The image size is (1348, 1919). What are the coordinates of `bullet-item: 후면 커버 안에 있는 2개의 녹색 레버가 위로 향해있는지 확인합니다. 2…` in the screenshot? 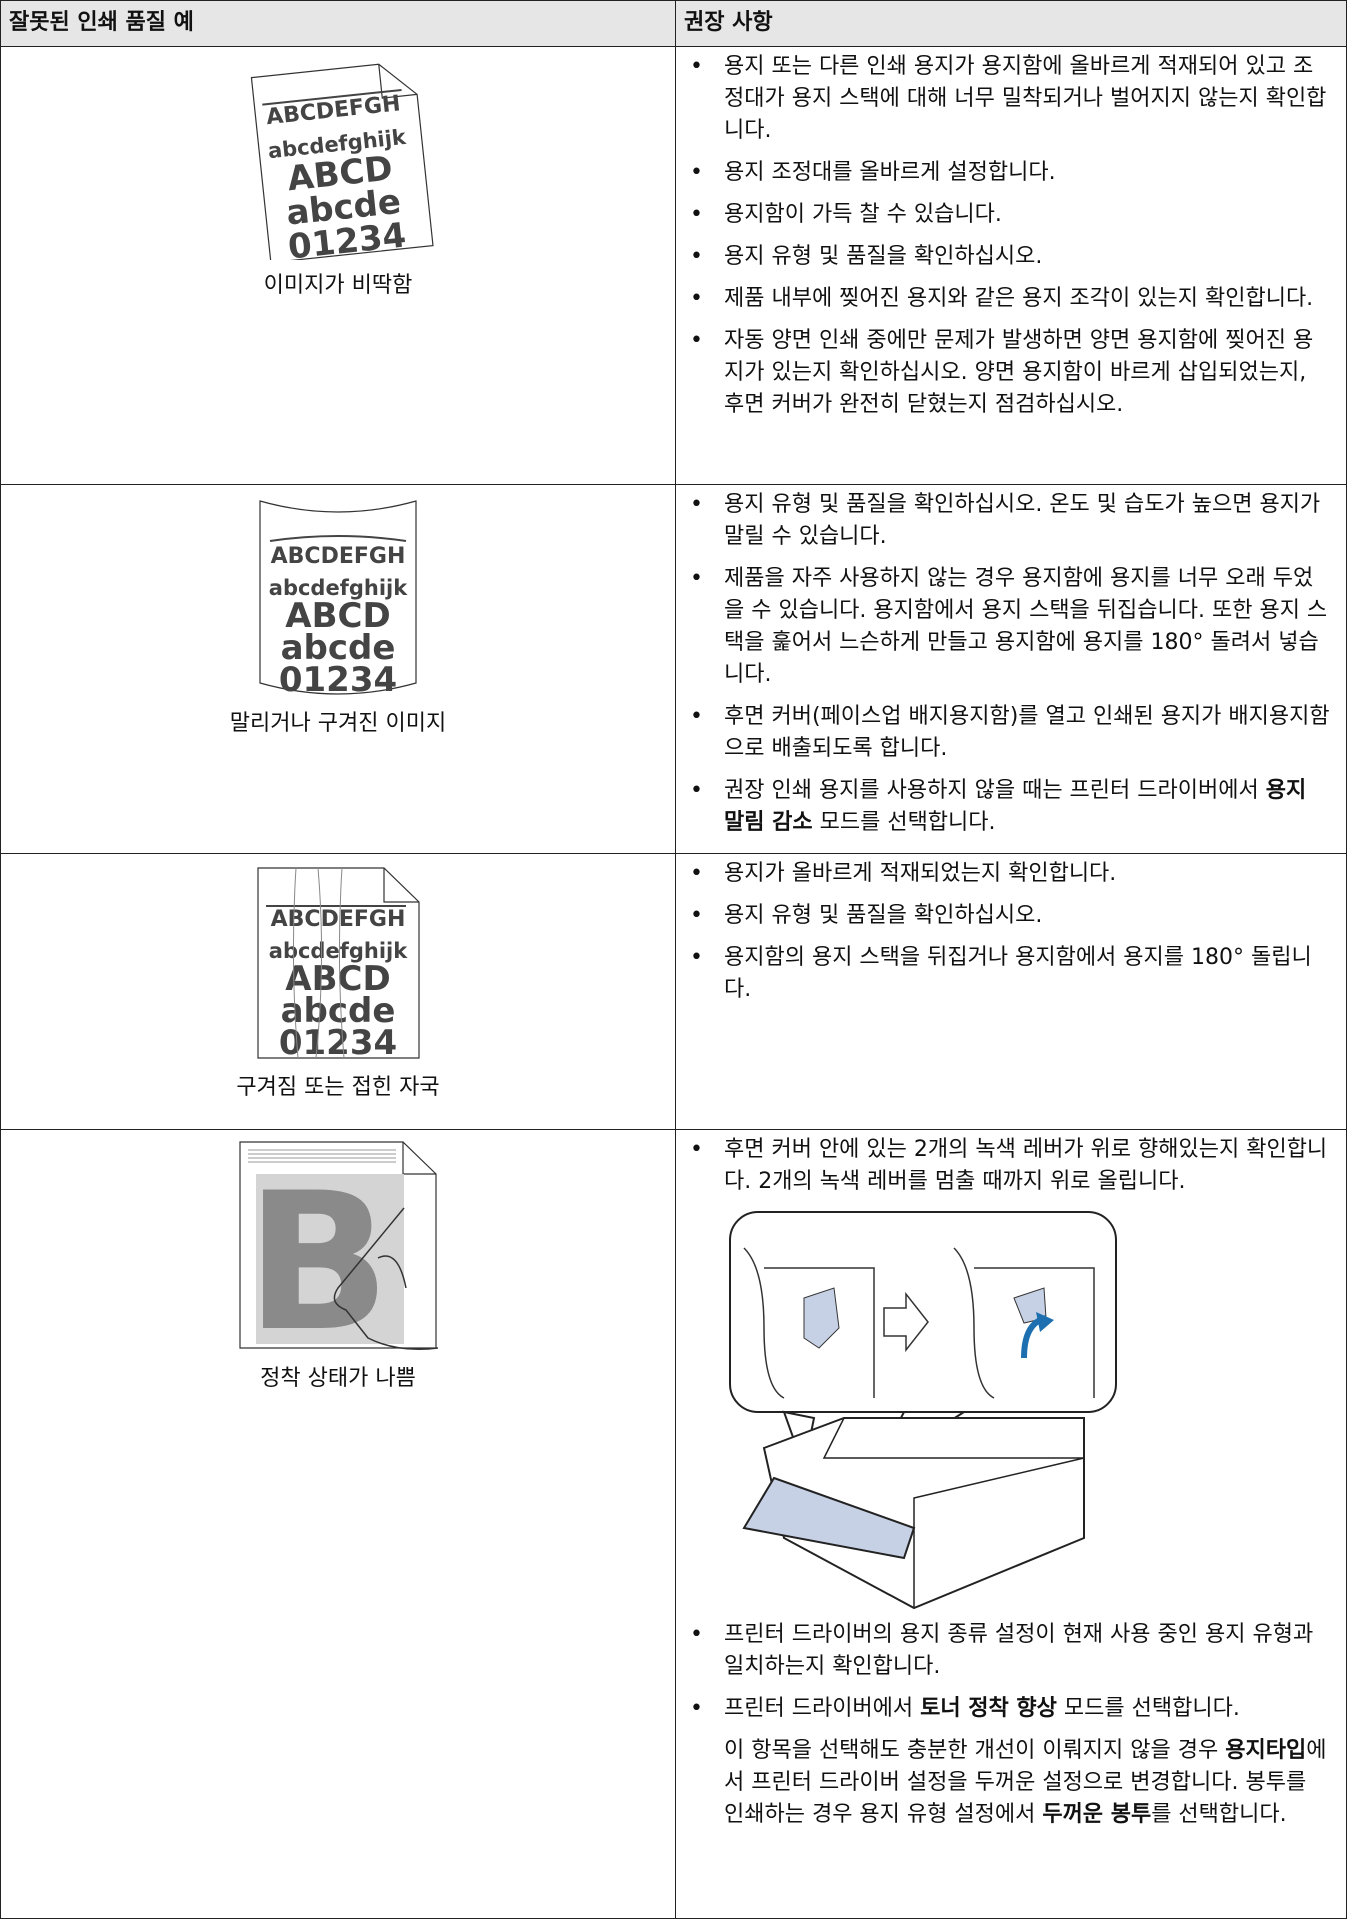 It's located at (1011, 1166).